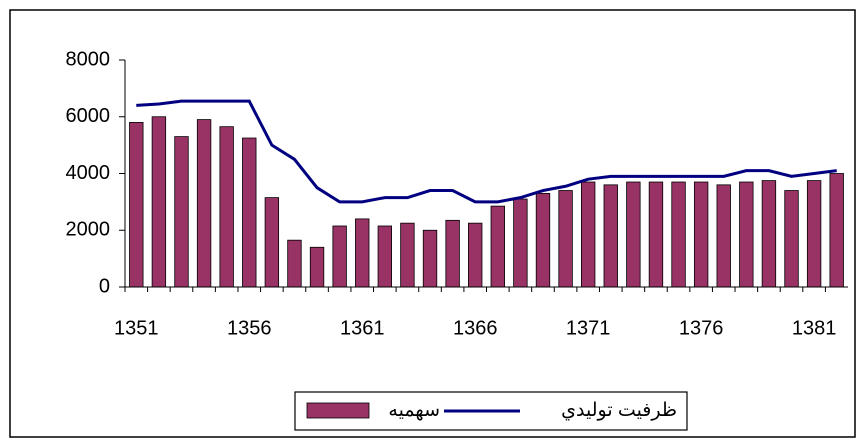 The width and height of the screenshot is (863, 441). What do you see at coordinates (619, 410) in the screenshot?
I see `legend-label: ظرفيت توليدي` at bounding box center [619, 410].